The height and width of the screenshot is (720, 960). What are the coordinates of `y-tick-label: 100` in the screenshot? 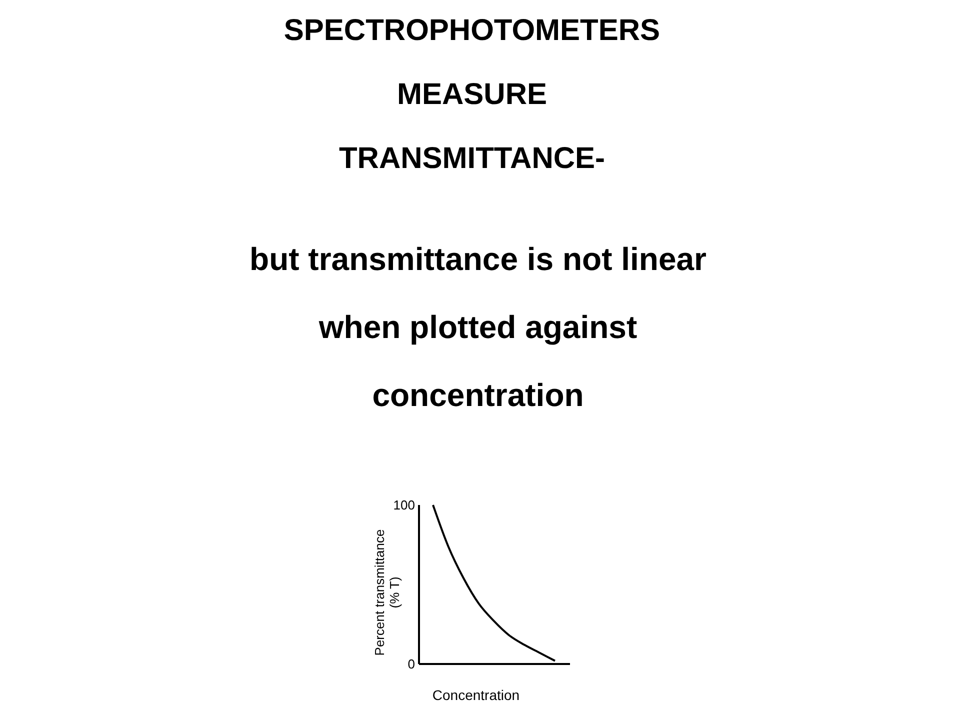 It's located at (404, 505).